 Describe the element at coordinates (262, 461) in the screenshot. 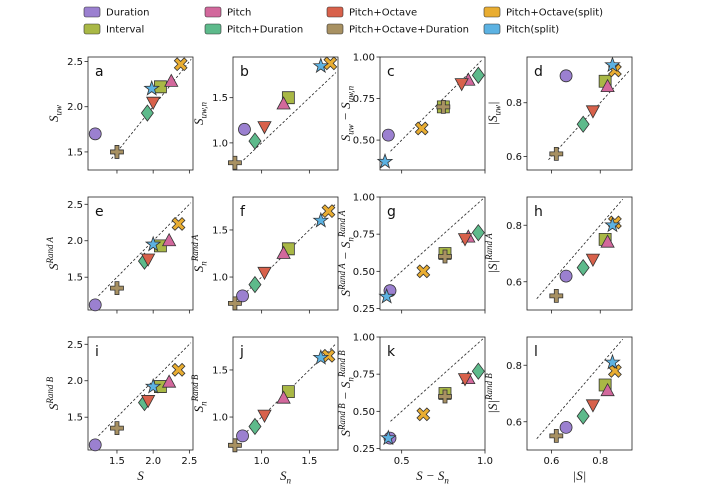

I see `x-tick-label: 1.0` at that location.